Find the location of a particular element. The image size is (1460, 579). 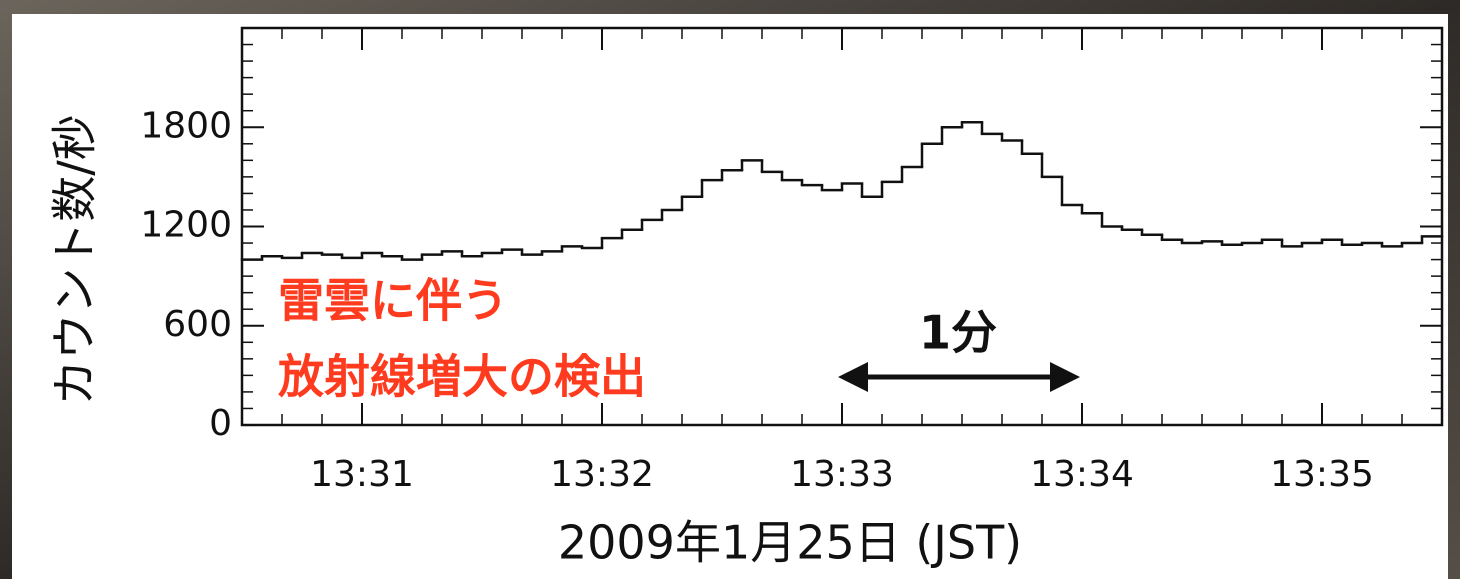

y-axis-label: カウント数/秒 is located at coordinates (75, 260).